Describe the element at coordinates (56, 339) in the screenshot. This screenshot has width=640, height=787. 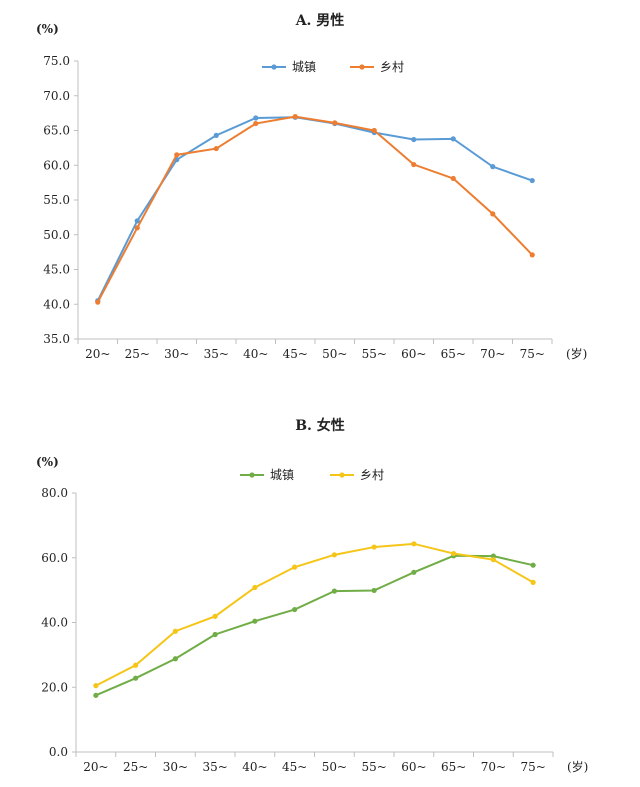
I see `y-tick-label: 35.0` at that location.